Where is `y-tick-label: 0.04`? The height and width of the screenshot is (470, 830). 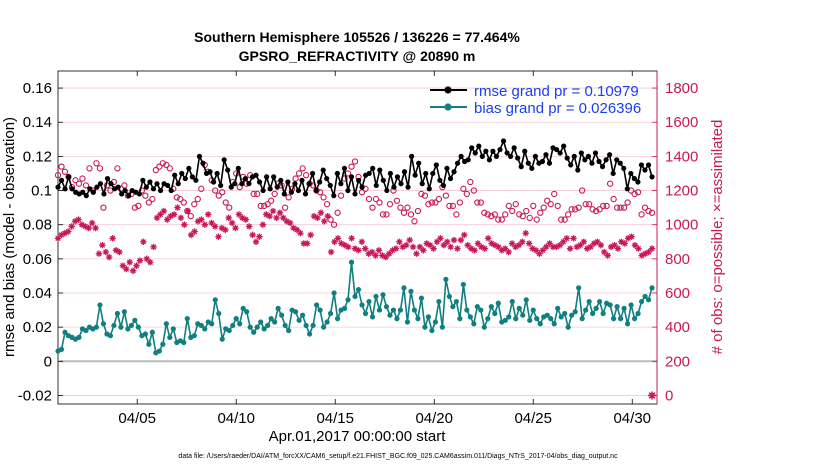 y-tick-label: 0.04 is located at coordinates (37, 293).